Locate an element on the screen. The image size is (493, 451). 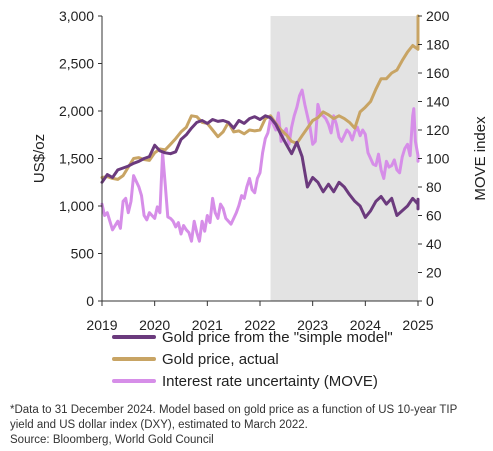
x-tick-label: 2019 is located at coordinates (101, 325).